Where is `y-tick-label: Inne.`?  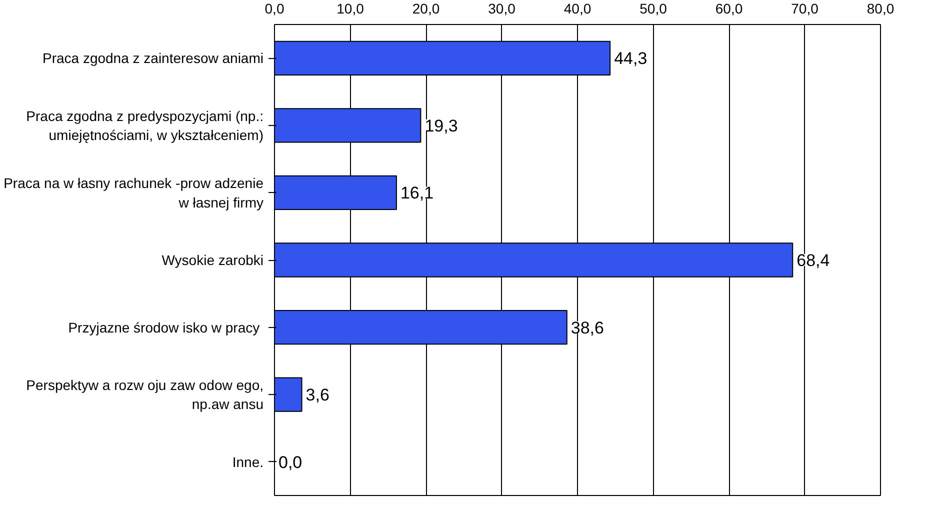
y-tick-label: Inne. is located at coordinates (248, 462).